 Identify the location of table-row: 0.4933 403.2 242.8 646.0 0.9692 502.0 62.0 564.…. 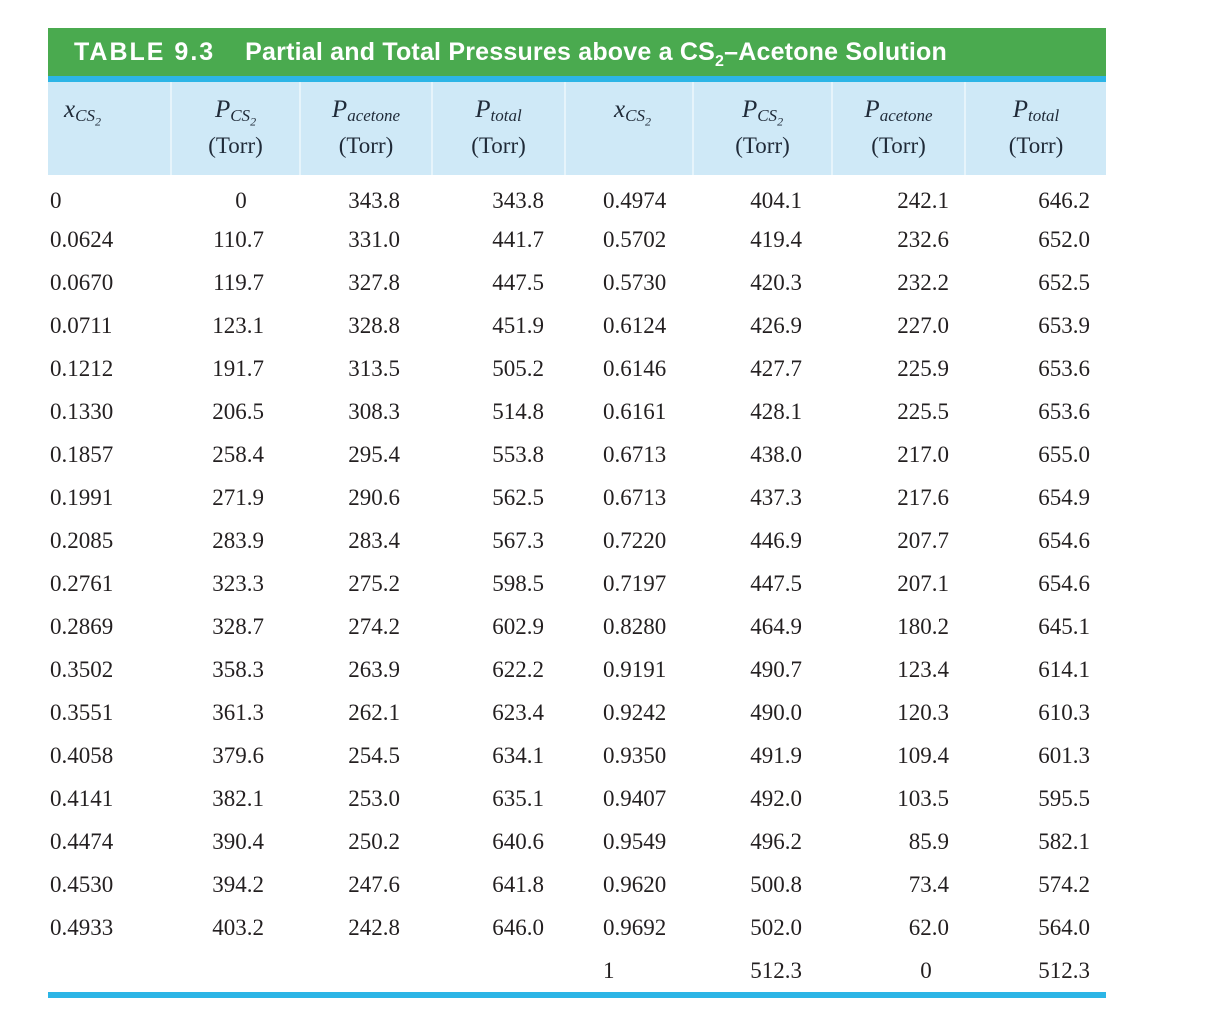
(577, 927).